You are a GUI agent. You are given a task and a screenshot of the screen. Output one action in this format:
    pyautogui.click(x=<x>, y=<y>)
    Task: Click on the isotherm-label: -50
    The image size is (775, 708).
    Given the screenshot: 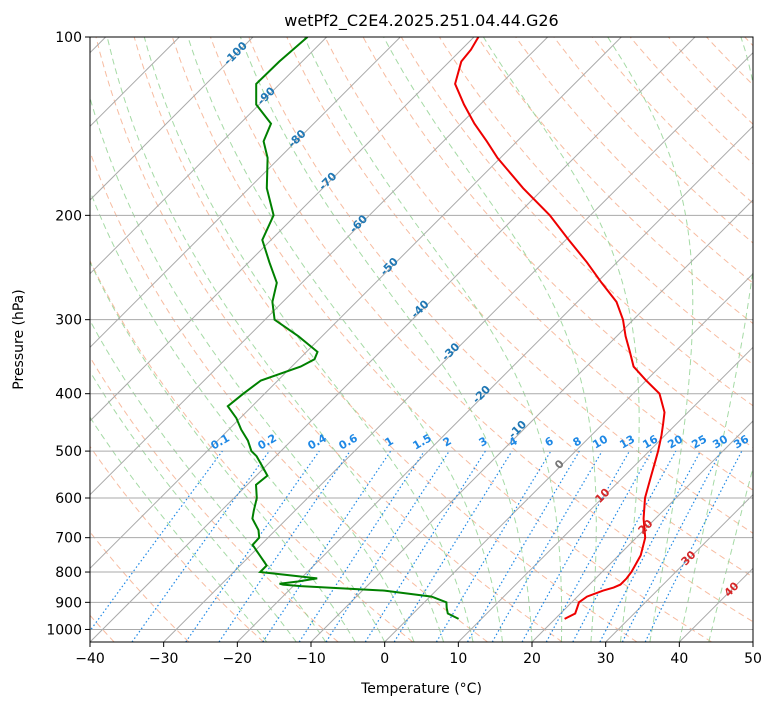 What is the action you would take?
    pyautogui.click(x=389, y=266)
    